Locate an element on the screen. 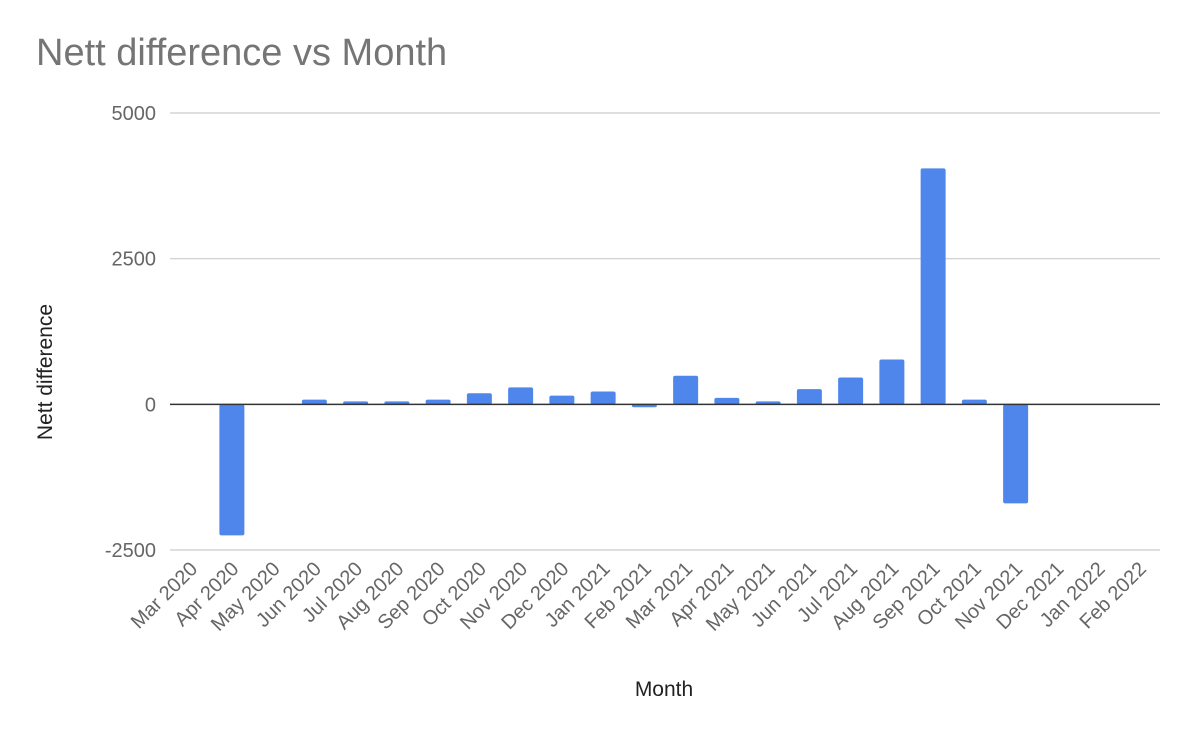  y-tick-label: -2500 is located at coordinates (130, 551).